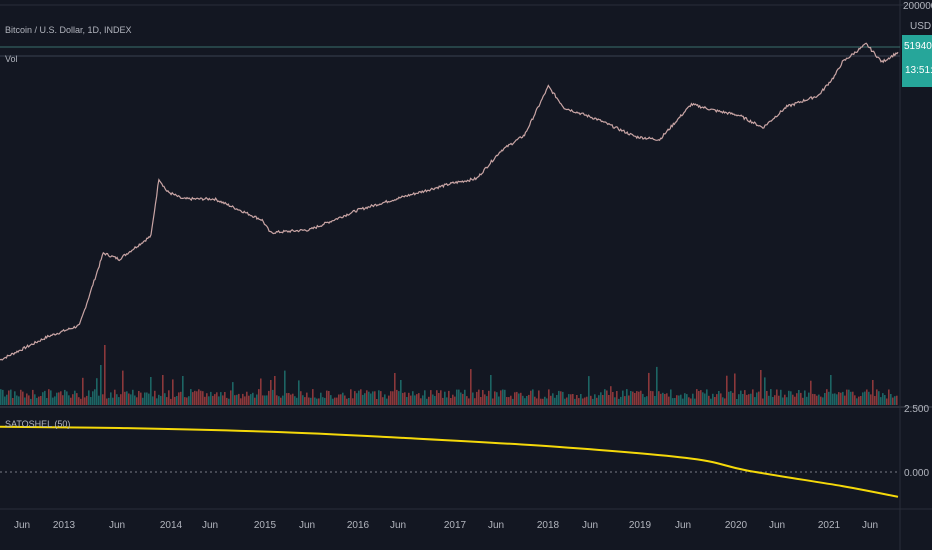  I want to click on indicator-axis-zero: 0.000, so click(916, 473).